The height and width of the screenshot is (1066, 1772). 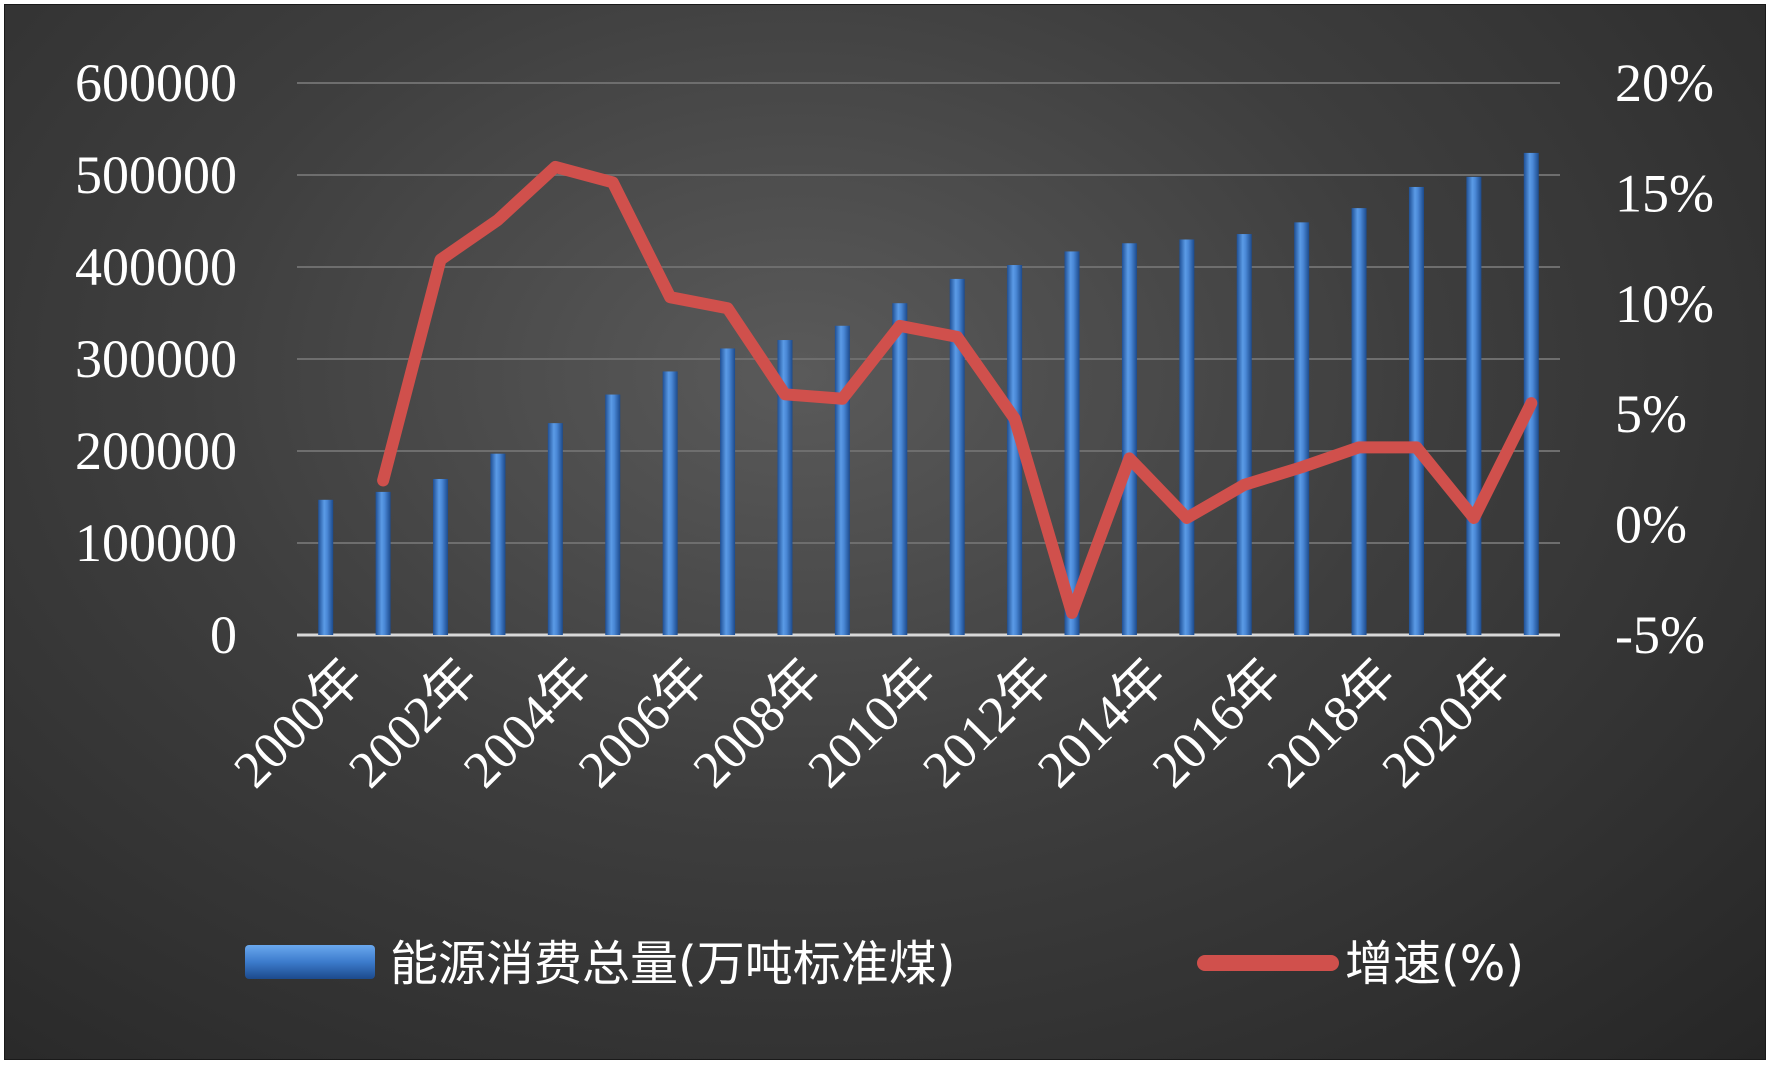 I want to click on right-axis-tick-label: 0%, so click(x=1651, y=525).